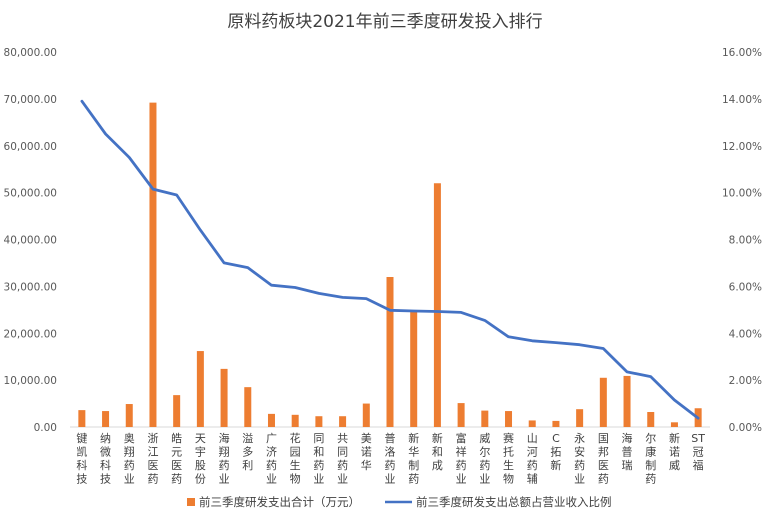 This screenshot has width=771, height=527. I want to click on left-tick-label: 50,000.00, so click(30, 194).